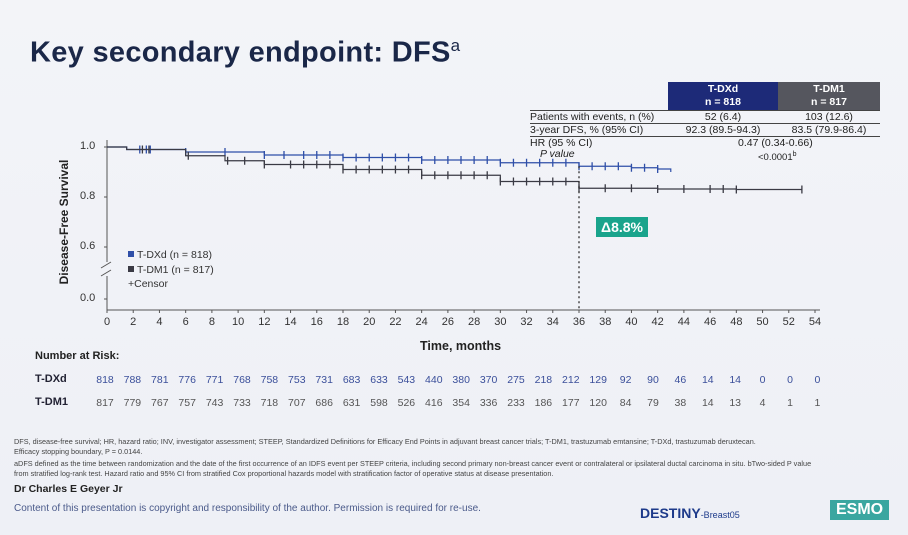 The height and width of the screenshot is (535, 908). I want to click on x-tick-label: 32, so click(526, 322).